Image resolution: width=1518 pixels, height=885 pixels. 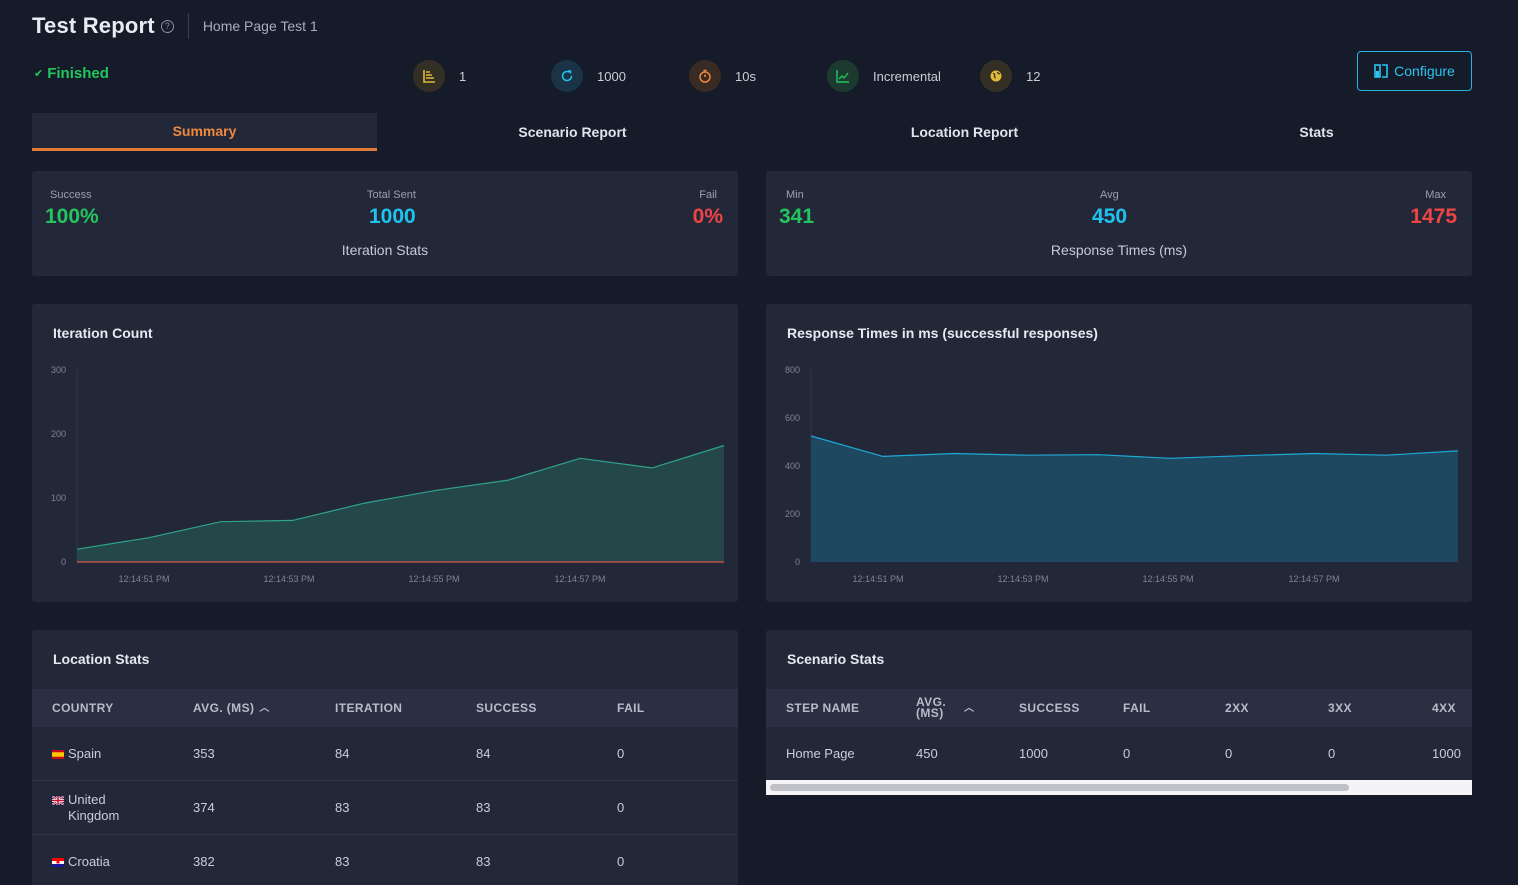 What do you see at coordinates (71, 195) in the screenshot?
I see `success-label: Success` at bounding box center [71, 195].